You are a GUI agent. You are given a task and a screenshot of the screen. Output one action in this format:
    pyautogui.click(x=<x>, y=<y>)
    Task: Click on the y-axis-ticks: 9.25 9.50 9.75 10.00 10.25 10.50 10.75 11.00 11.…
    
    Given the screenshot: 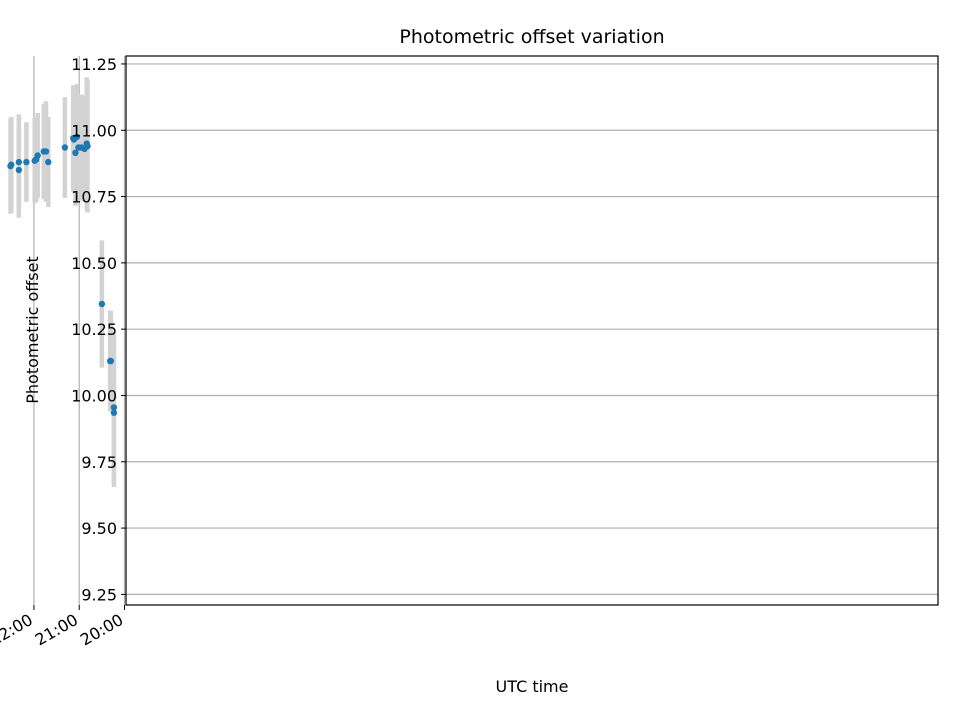 What is the action you would take?
    pyautogui.click(x=98, y=329)
    